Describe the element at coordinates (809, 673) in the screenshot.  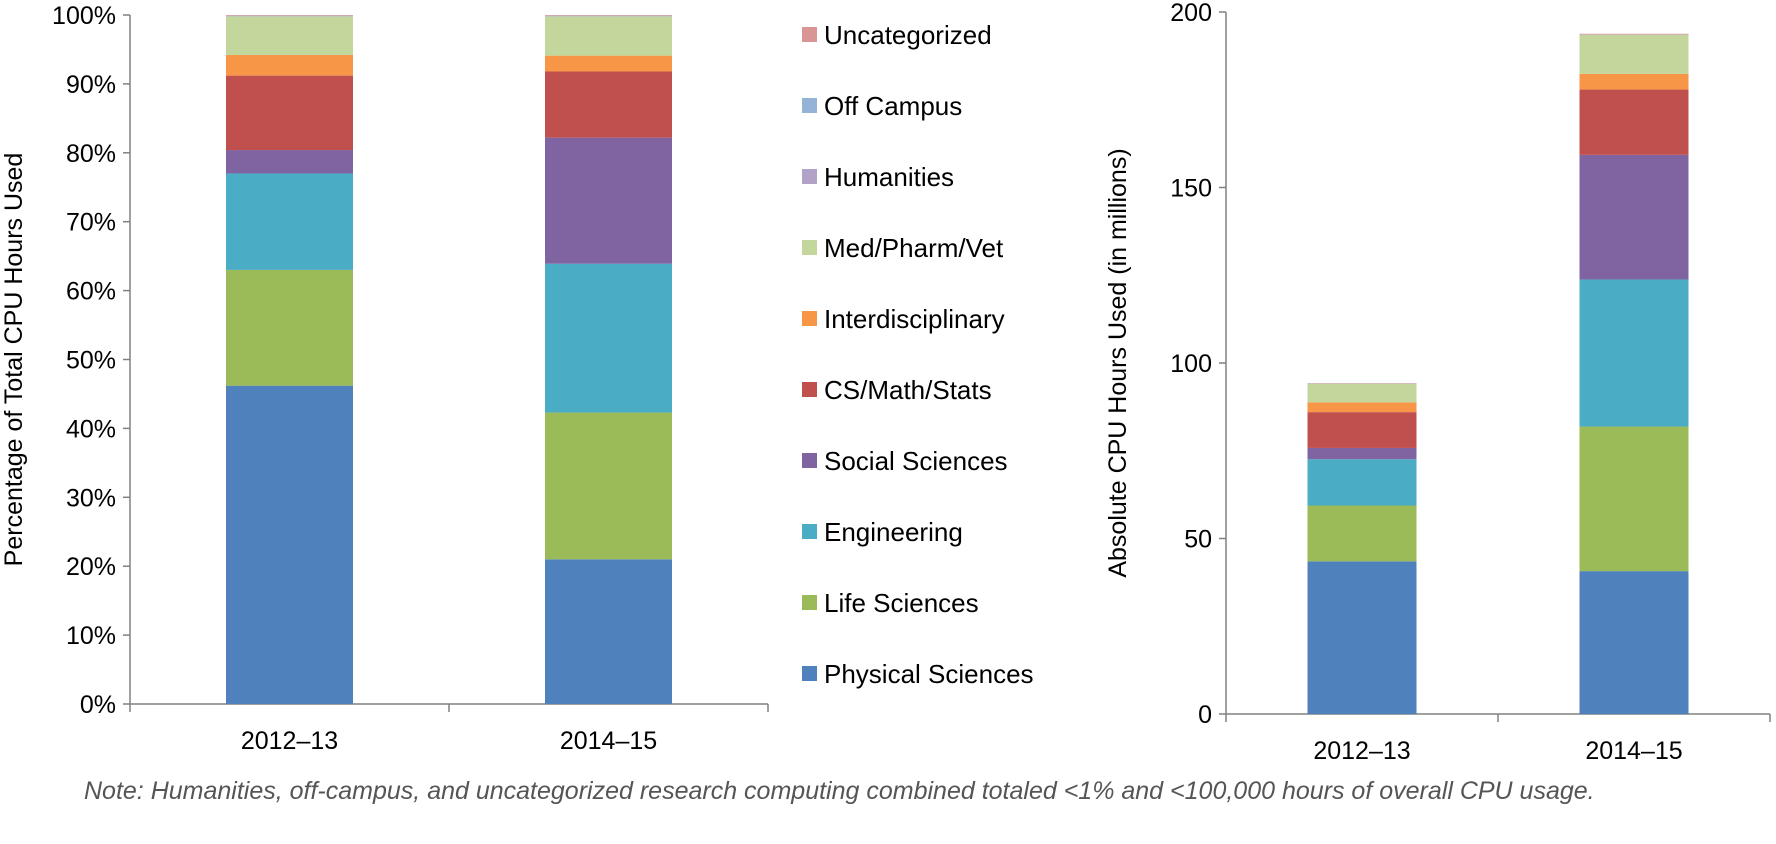
I see `legend-swatch-physical-sciences` at that location.